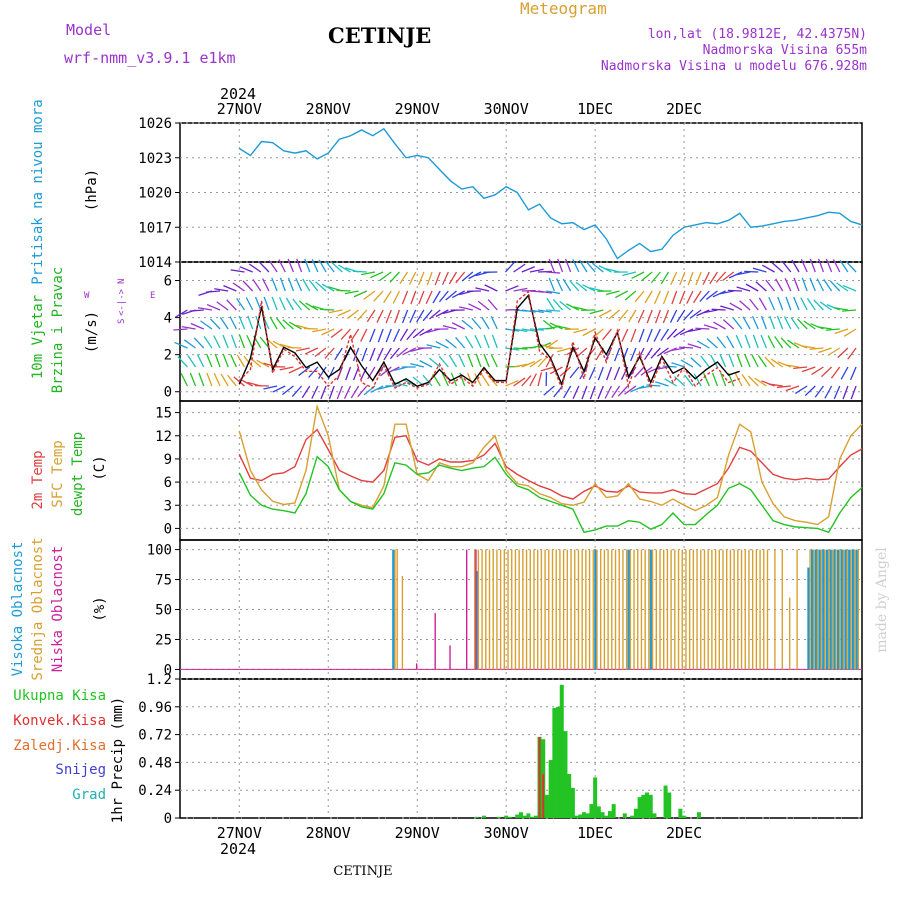 The image size is (900, 900). Describe the element at coordinates (168, 393) in the screenshot. I see `wind-ytick-label: 0` at that location.